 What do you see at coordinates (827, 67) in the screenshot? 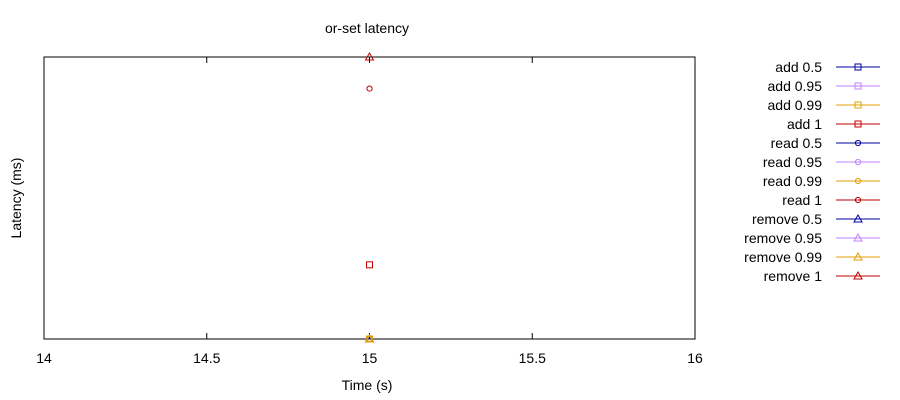
I see `legend-entry: add 0.5` at bounding box center [827, 67].